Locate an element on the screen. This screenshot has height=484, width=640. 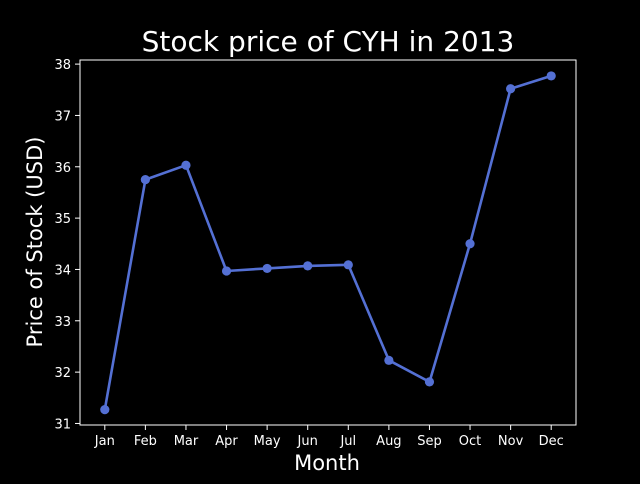
x-tick-label: Aug is located at coordinates (388, 441).